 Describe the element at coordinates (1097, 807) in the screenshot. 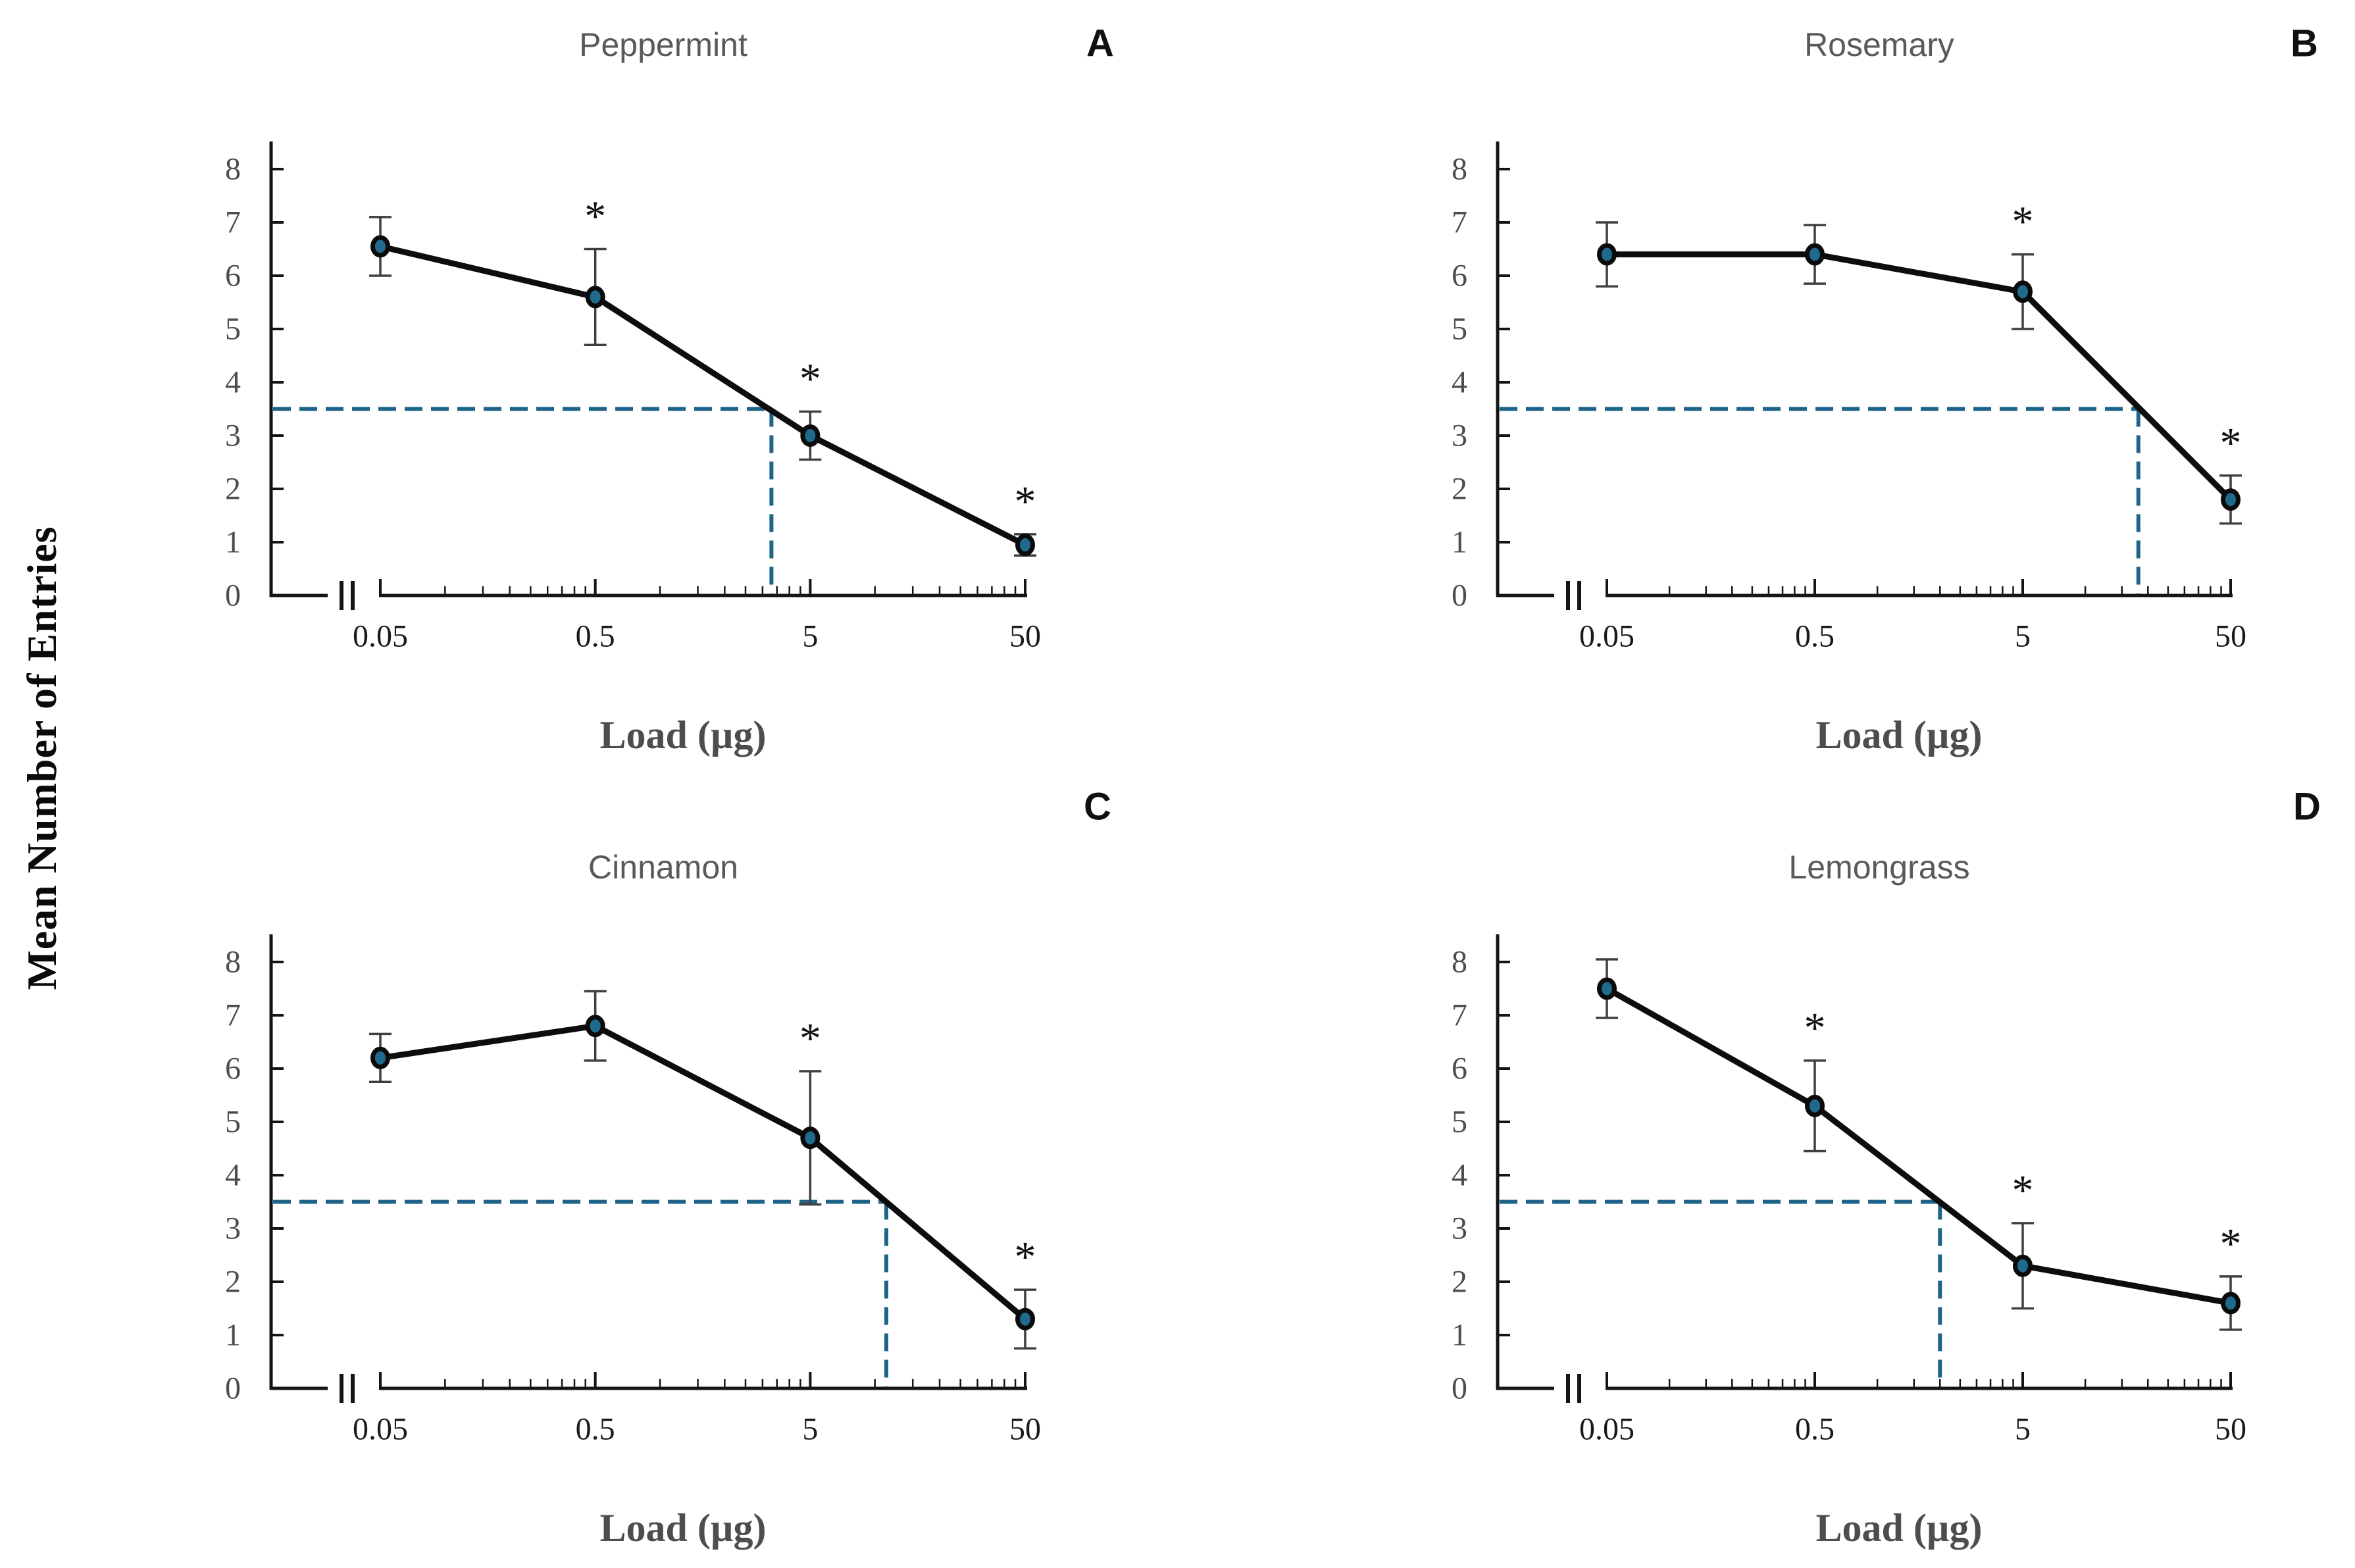

I see `panel-letter: C` at that location.